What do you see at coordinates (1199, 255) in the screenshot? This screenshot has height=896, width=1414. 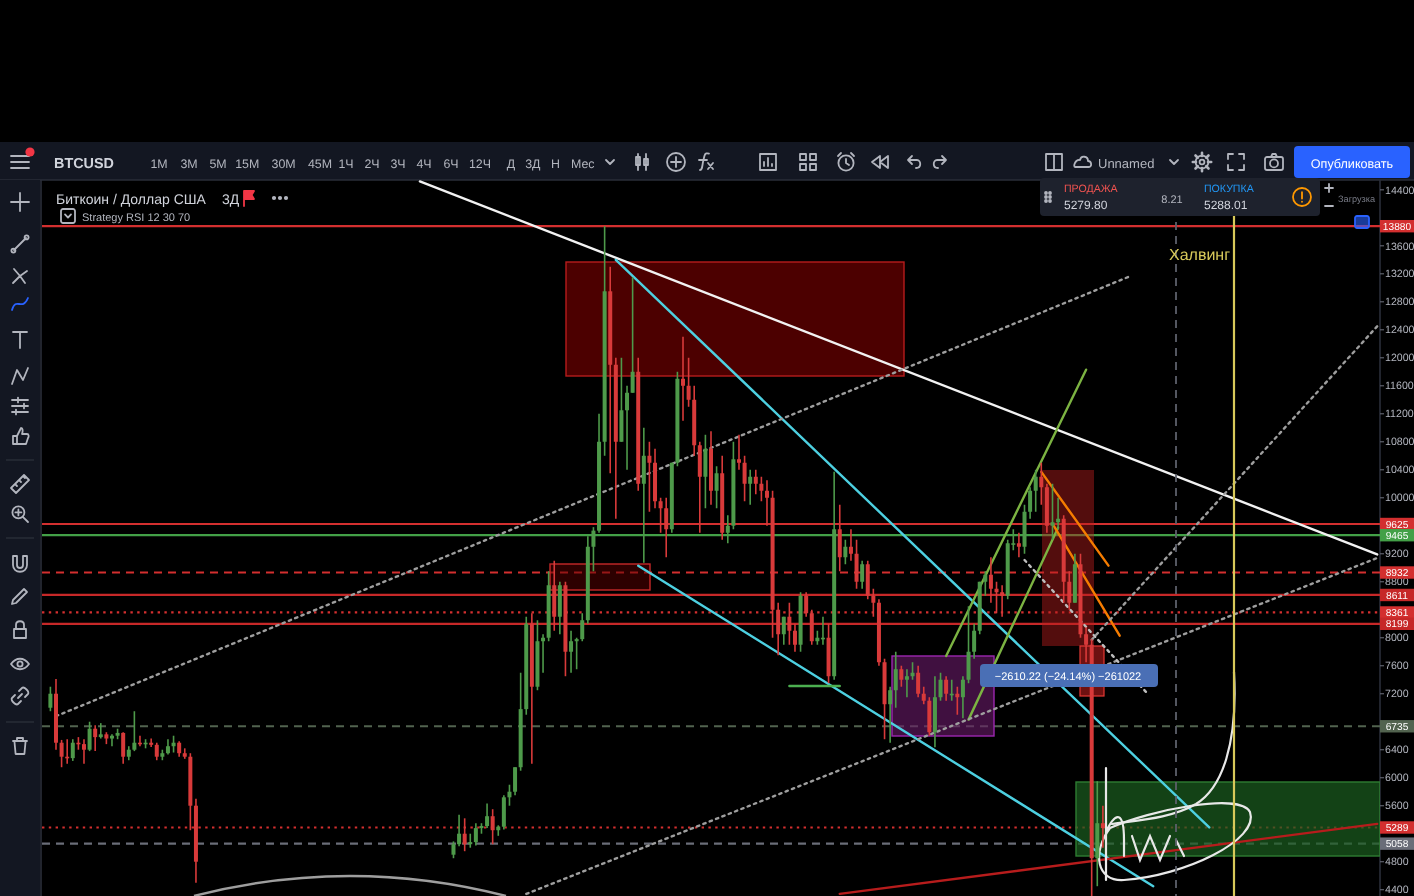 I see `annotation: Халвинг` at bounding box center [1199, 255].